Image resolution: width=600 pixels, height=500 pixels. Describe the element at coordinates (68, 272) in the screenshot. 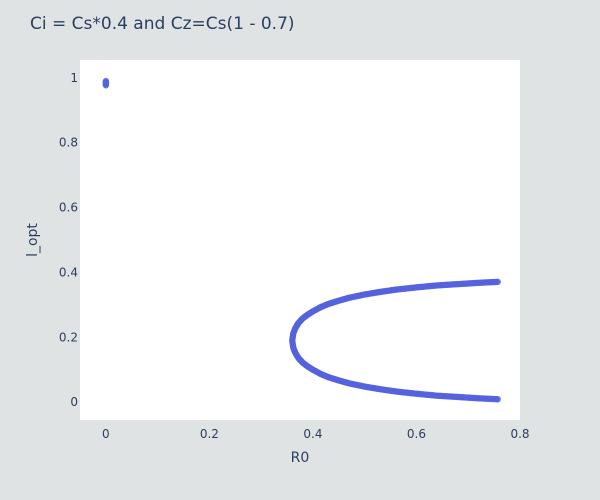

I see `y-tick-label: 0.4` at that location.